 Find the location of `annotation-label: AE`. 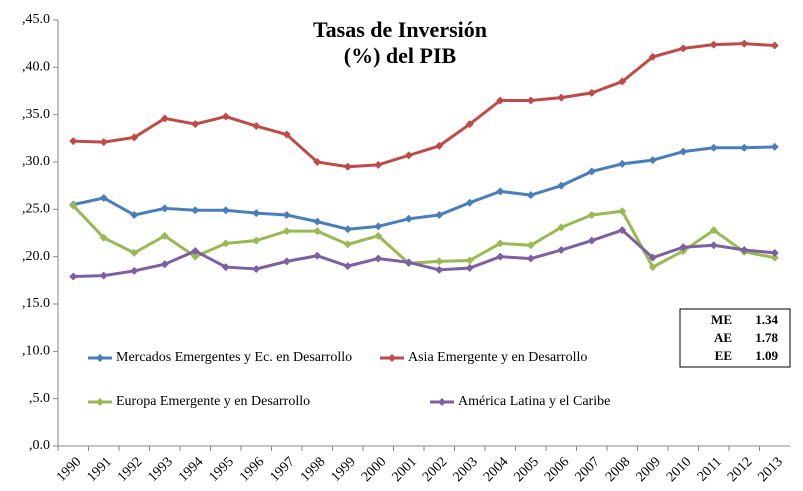

annotation-label: AE is located at coordinates (723, 337).